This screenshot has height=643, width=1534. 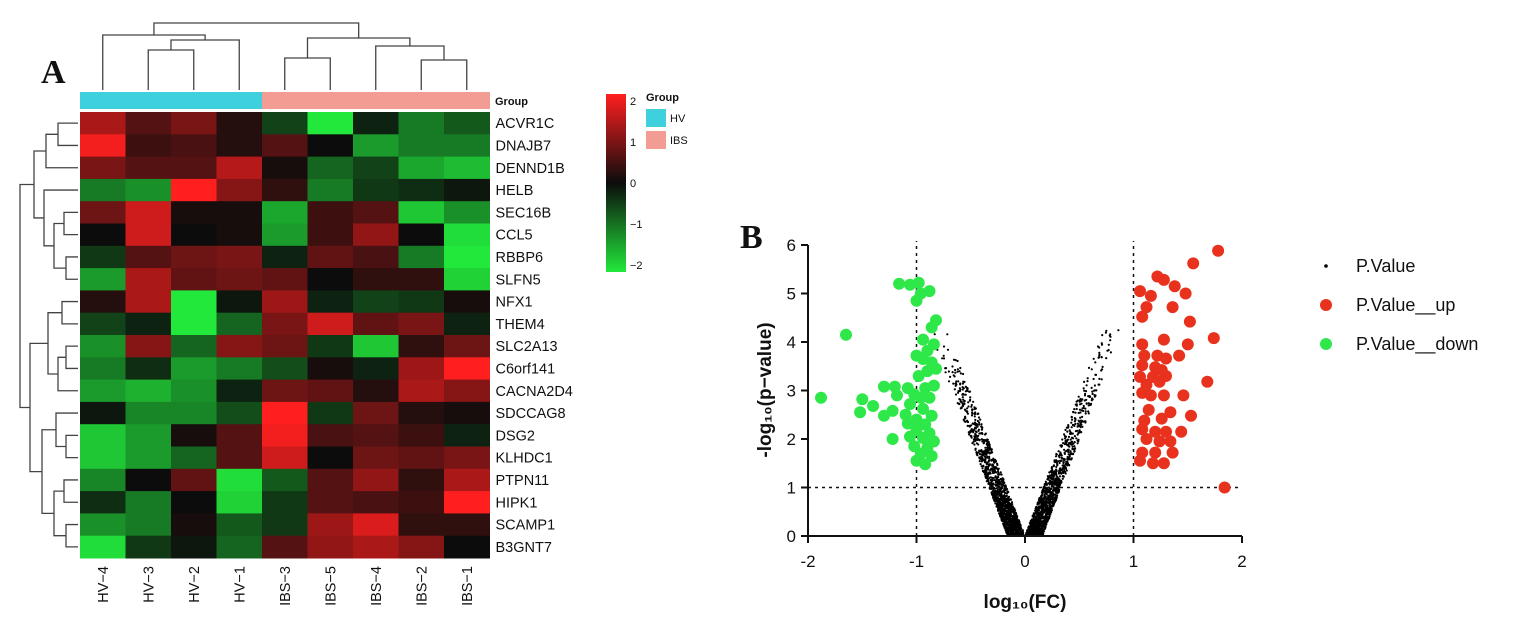 What do you see at coordinates (636, 225) in the screenshot?
I see `colorbar-tick-label: −1` at bounding box center [636, 225].